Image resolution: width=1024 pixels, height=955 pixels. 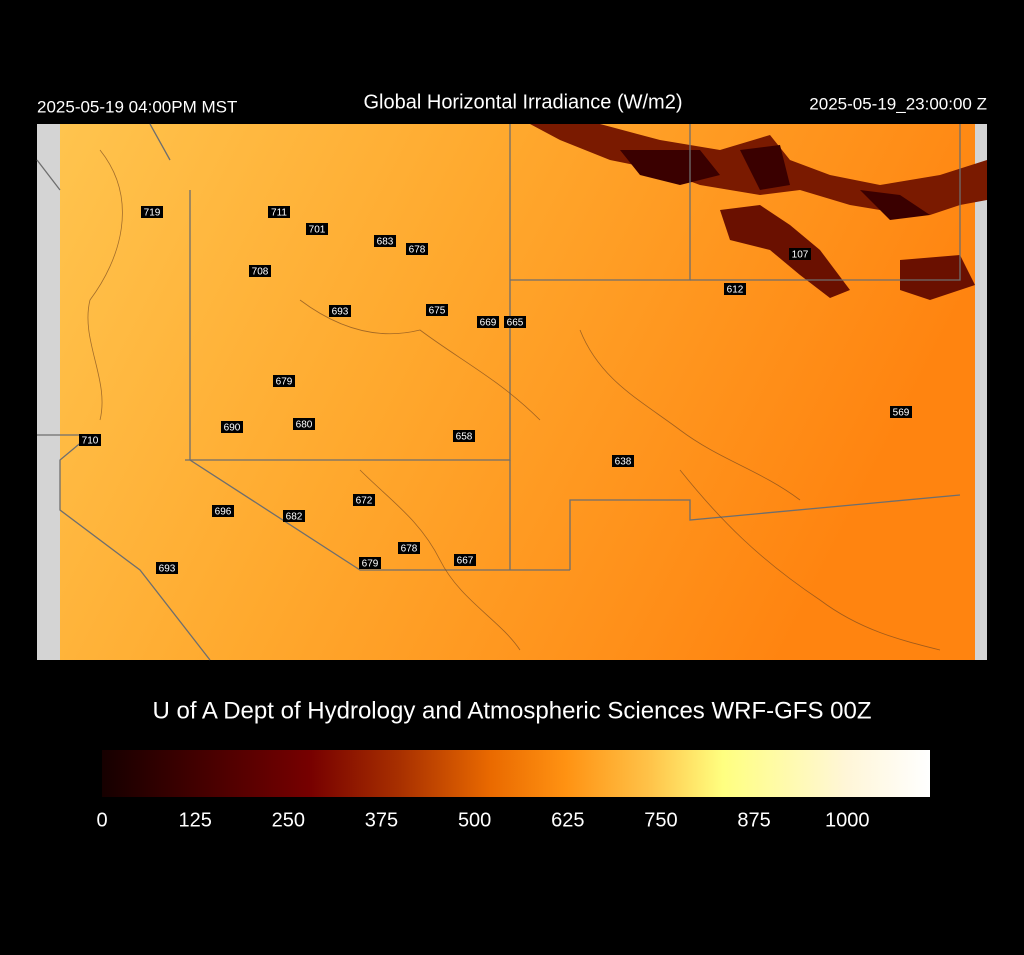 I want to click on station-value: 719, so click(x=152, y=213).